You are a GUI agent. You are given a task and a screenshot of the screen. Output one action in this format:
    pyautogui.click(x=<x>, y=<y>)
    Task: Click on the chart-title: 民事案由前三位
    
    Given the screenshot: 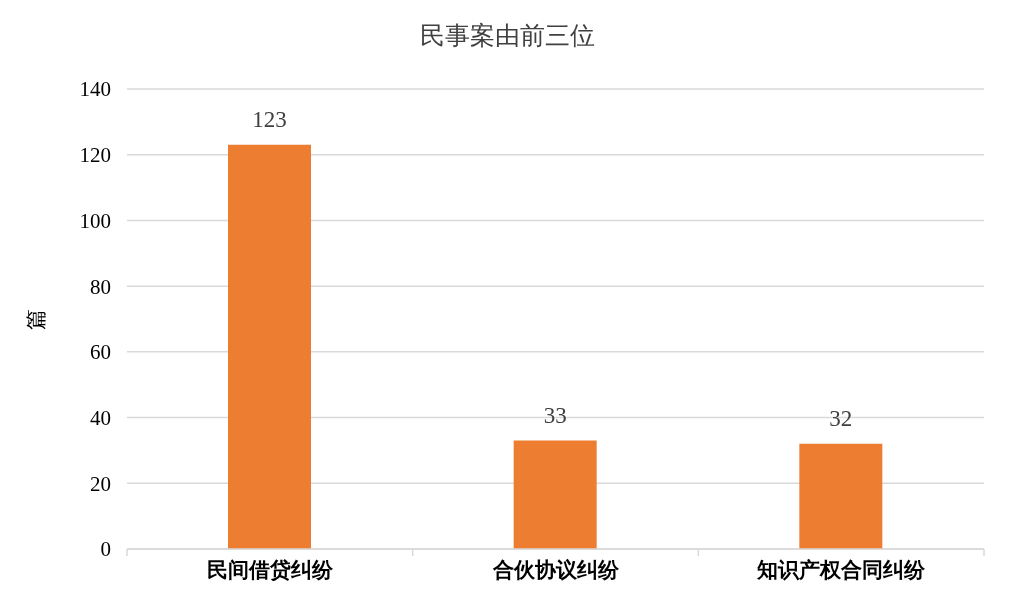 What is the action you would take?
    pyautogui.click(x=507, y=36)
    